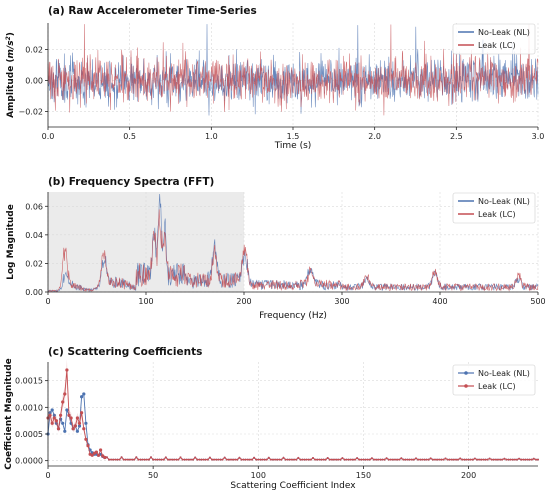 Image resolution: width=550 pixels, height=495 pixels. Describe the element at coordinates (504, 32) in the screenshot. I see `panel-a-legend-label-nl: No-Leak (NL)` at that location.